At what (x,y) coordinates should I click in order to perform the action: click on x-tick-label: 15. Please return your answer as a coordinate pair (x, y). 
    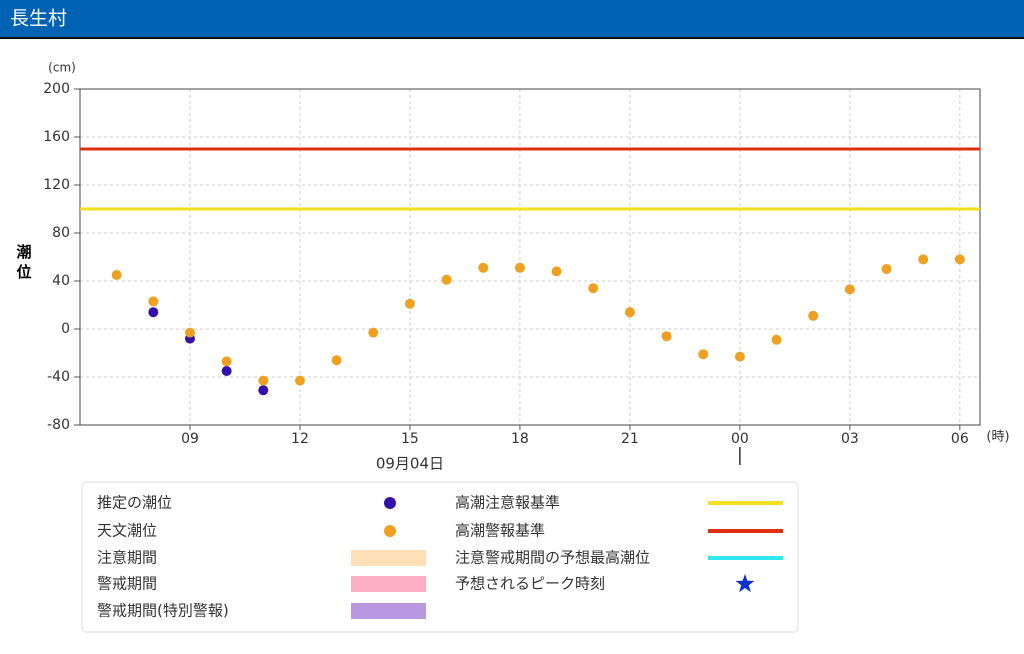
    Looking at the image, I should click on (410, 439).